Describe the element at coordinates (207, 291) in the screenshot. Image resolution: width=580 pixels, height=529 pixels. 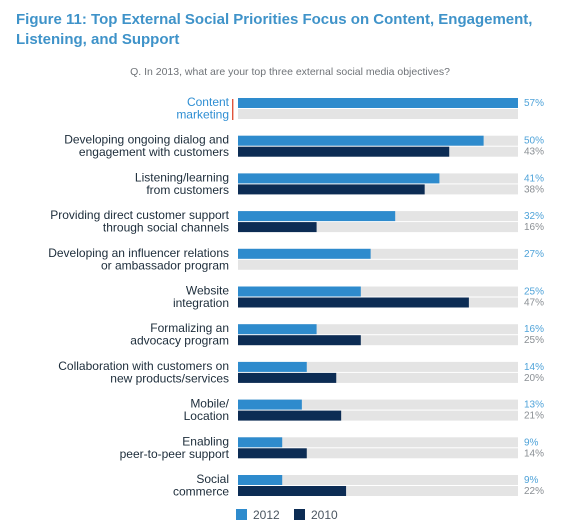
I see `category-label-line: Website` at that location.